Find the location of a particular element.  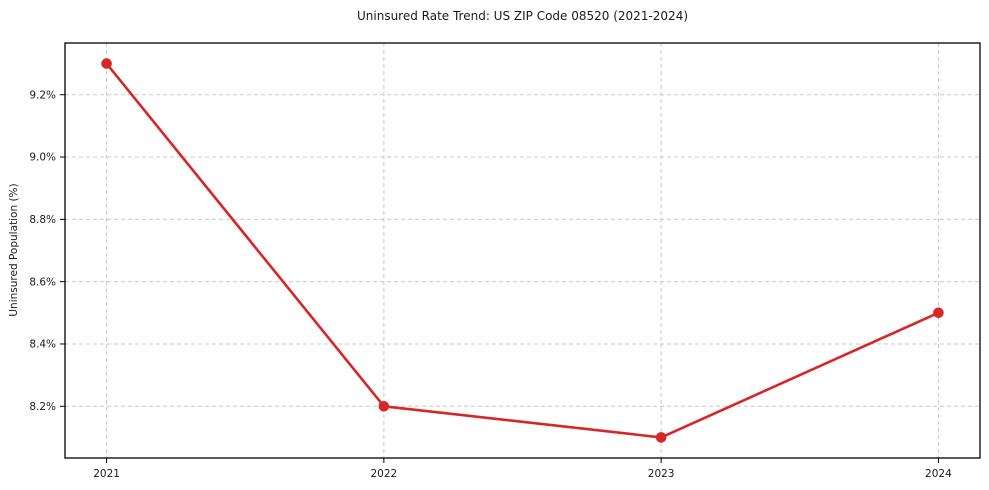

x-tick-label: 2023 is located at coordinates (661, 474).